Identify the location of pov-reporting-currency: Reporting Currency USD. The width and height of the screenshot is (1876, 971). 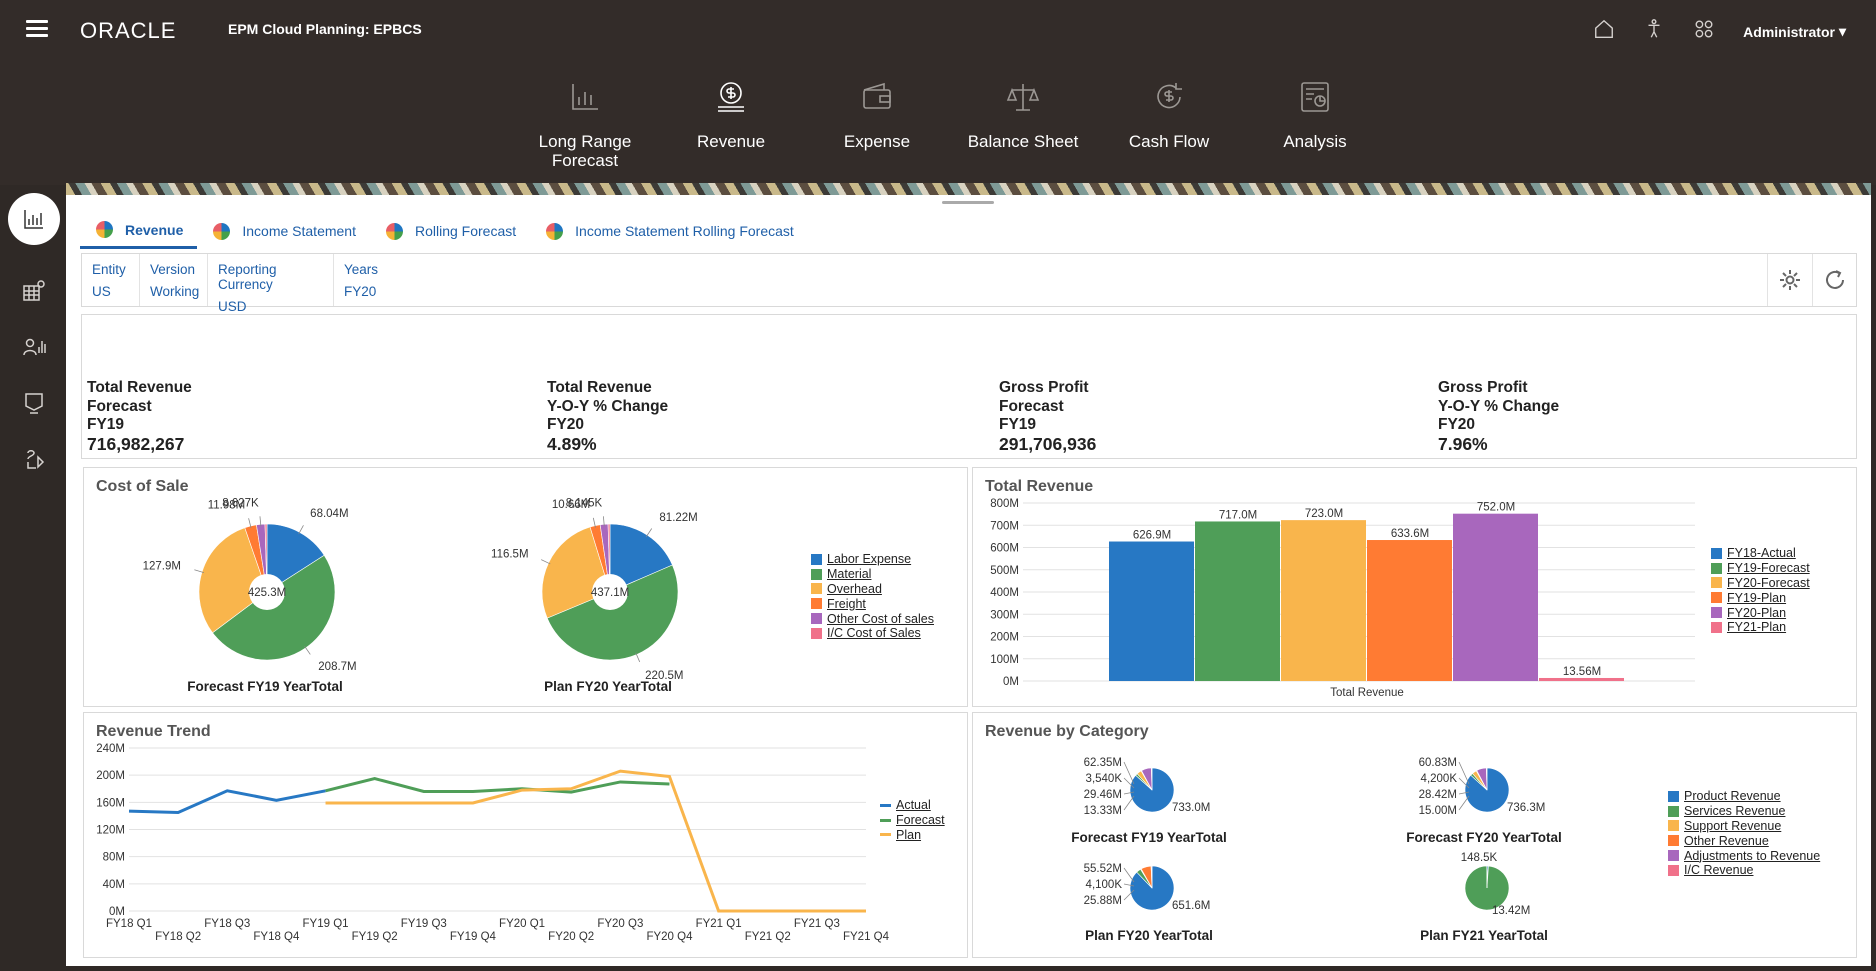
(271, 284).